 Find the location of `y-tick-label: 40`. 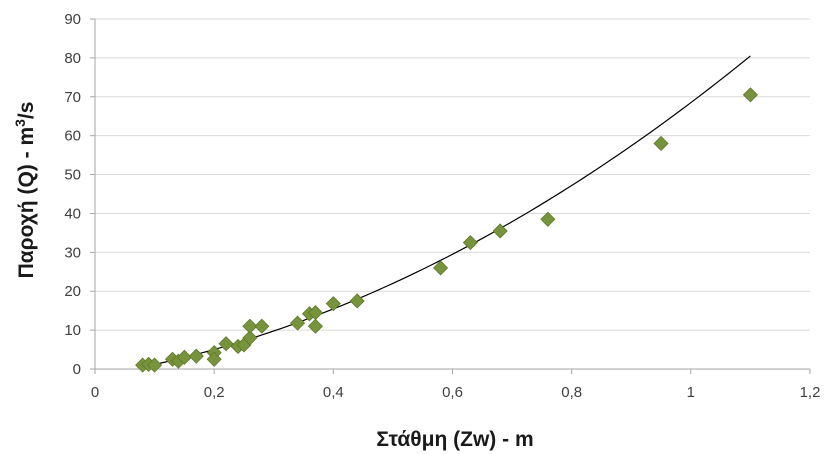

y-tick-label: 40 is located at coordinates (72, 213).